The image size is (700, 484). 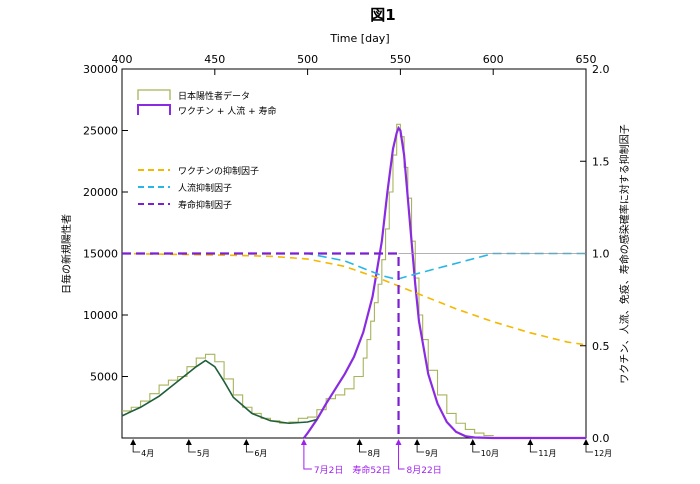 What do you see at coordinates (66, 254) in the screenshot?
I see `y-axis-left-label: 日毎の新規陽性者` at bounding box center [66, 254].